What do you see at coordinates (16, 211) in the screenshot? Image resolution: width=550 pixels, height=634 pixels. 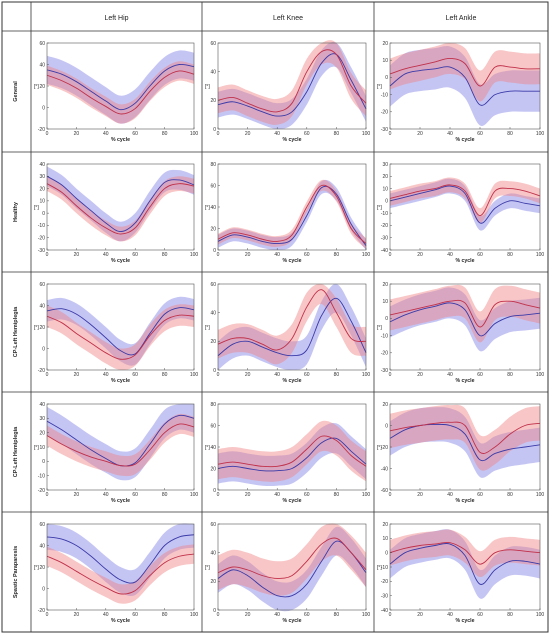 I see `row-header: Healthy` at bounding box center [16, 211].